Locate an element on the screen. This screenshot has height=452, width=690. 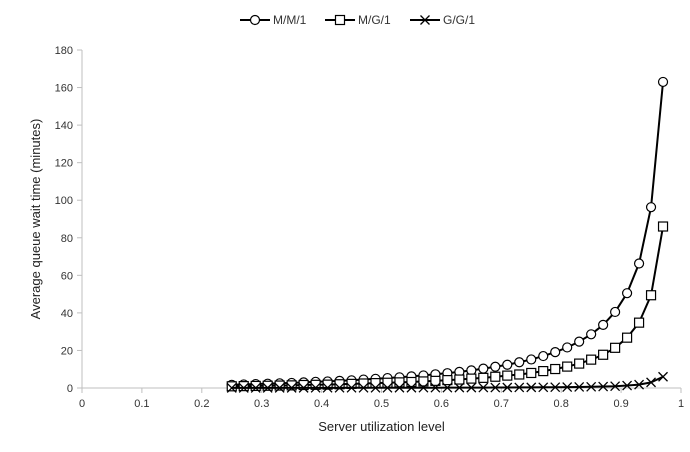
y-tick-label: 80 is located at coordinates (67, 239).